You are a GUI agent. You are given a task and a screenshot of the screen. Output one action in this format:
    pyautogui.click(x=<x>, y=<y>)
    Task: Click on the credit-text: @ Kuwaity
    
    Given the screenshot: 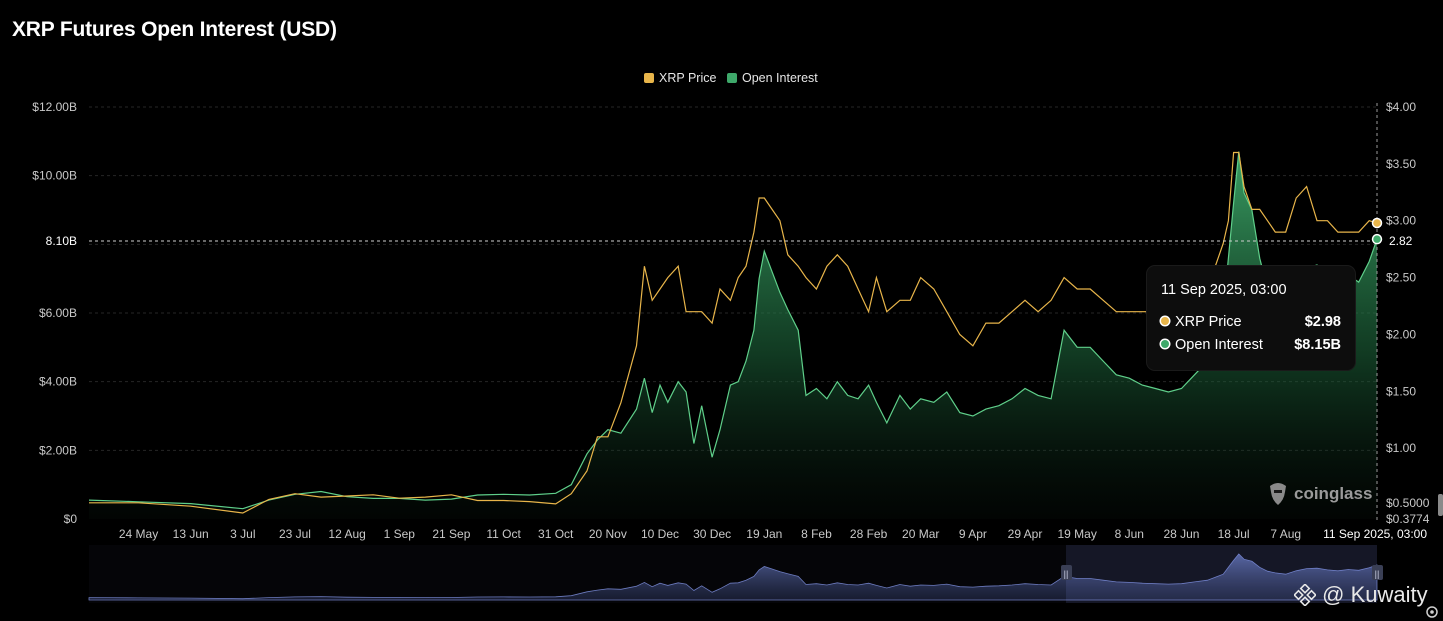 What is the action you would take?
    pyautogui.click(x=1375, y=594)
    